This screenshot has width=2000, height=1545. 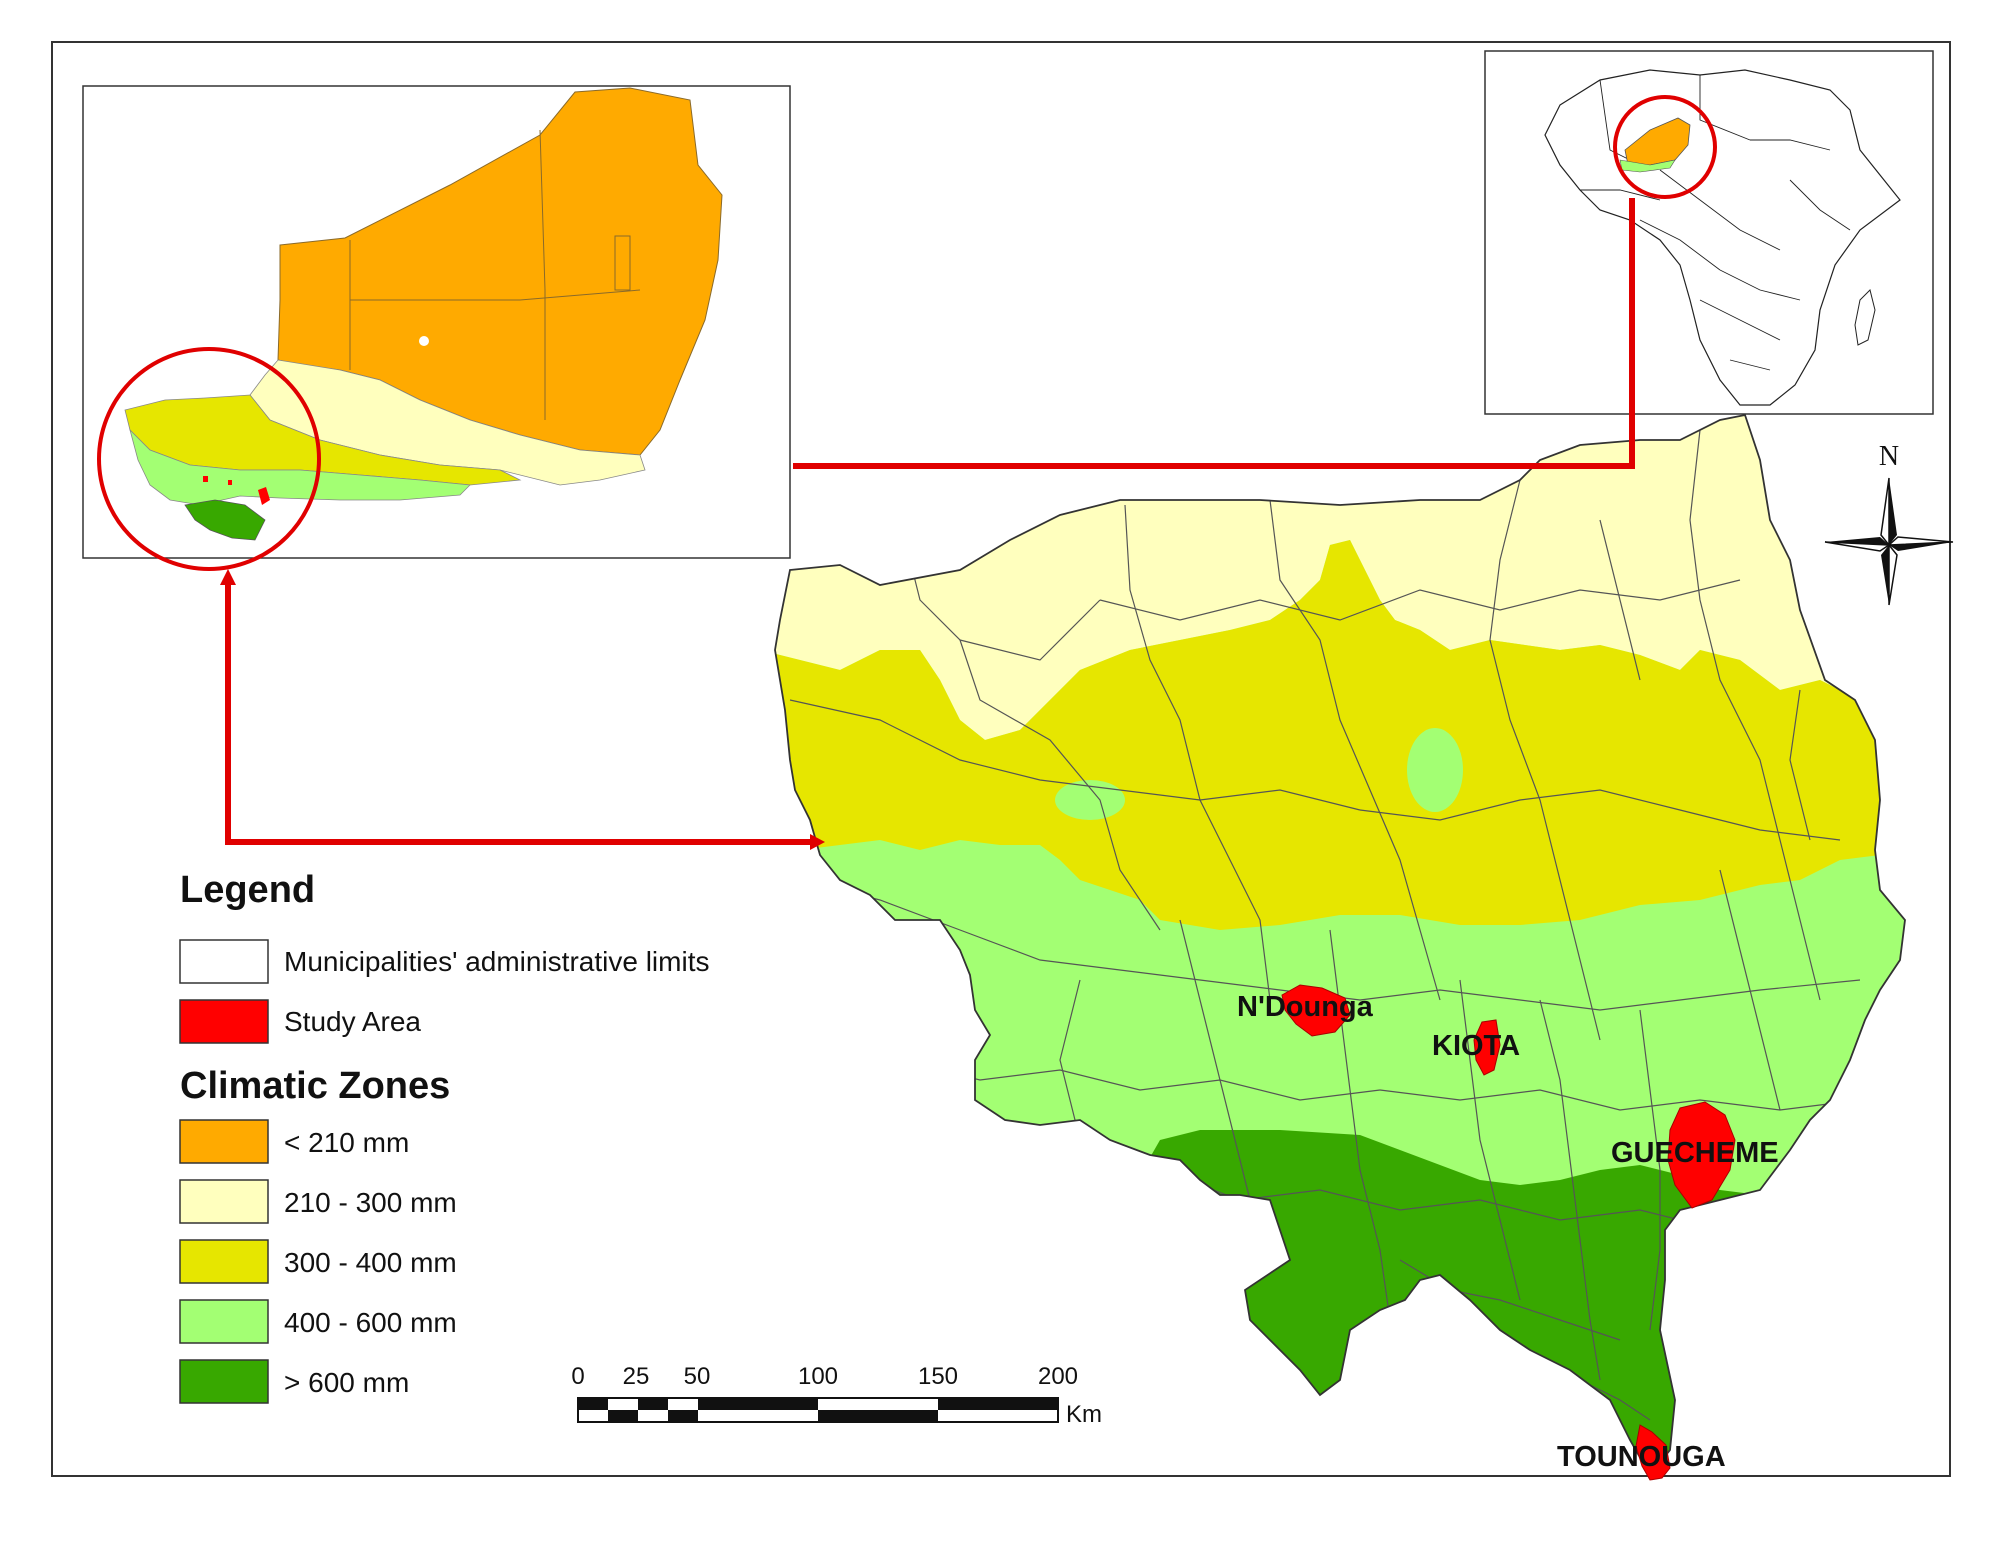 I want to click on legend-label-210-300: 210 - 300 mm, so click(x=370, y=1202).